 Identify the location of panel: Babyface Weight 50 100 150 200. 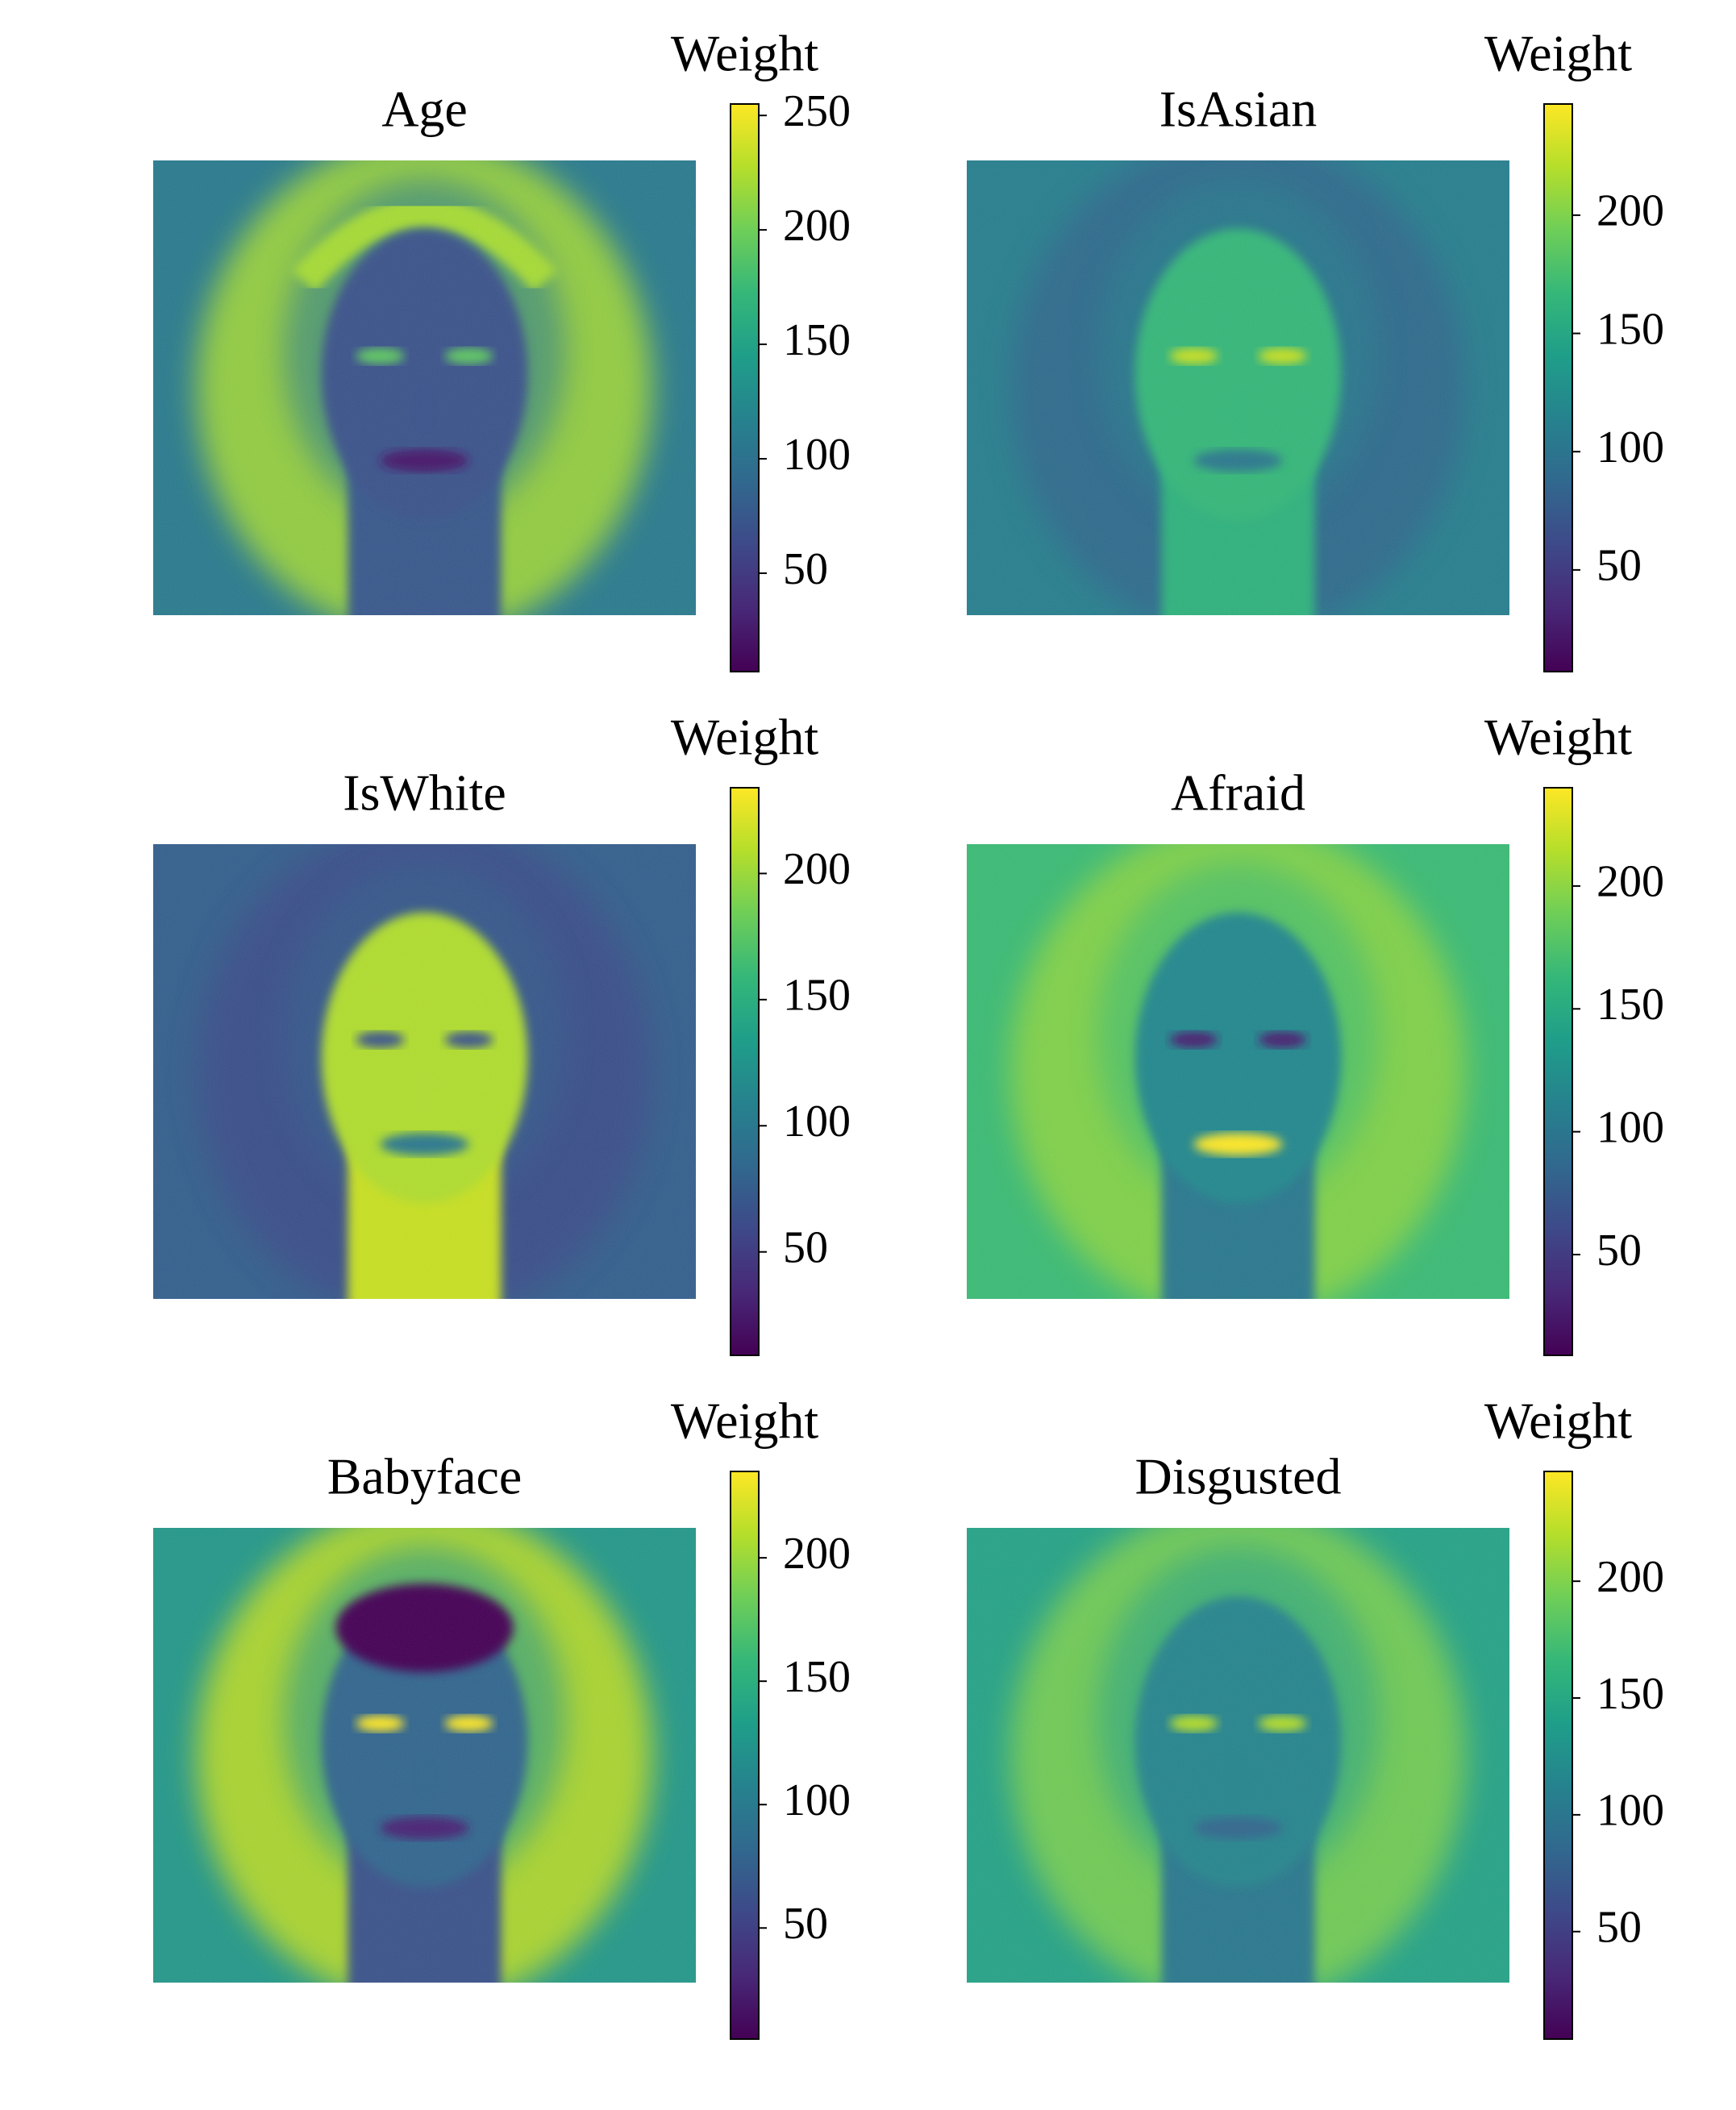
(502, 1716).